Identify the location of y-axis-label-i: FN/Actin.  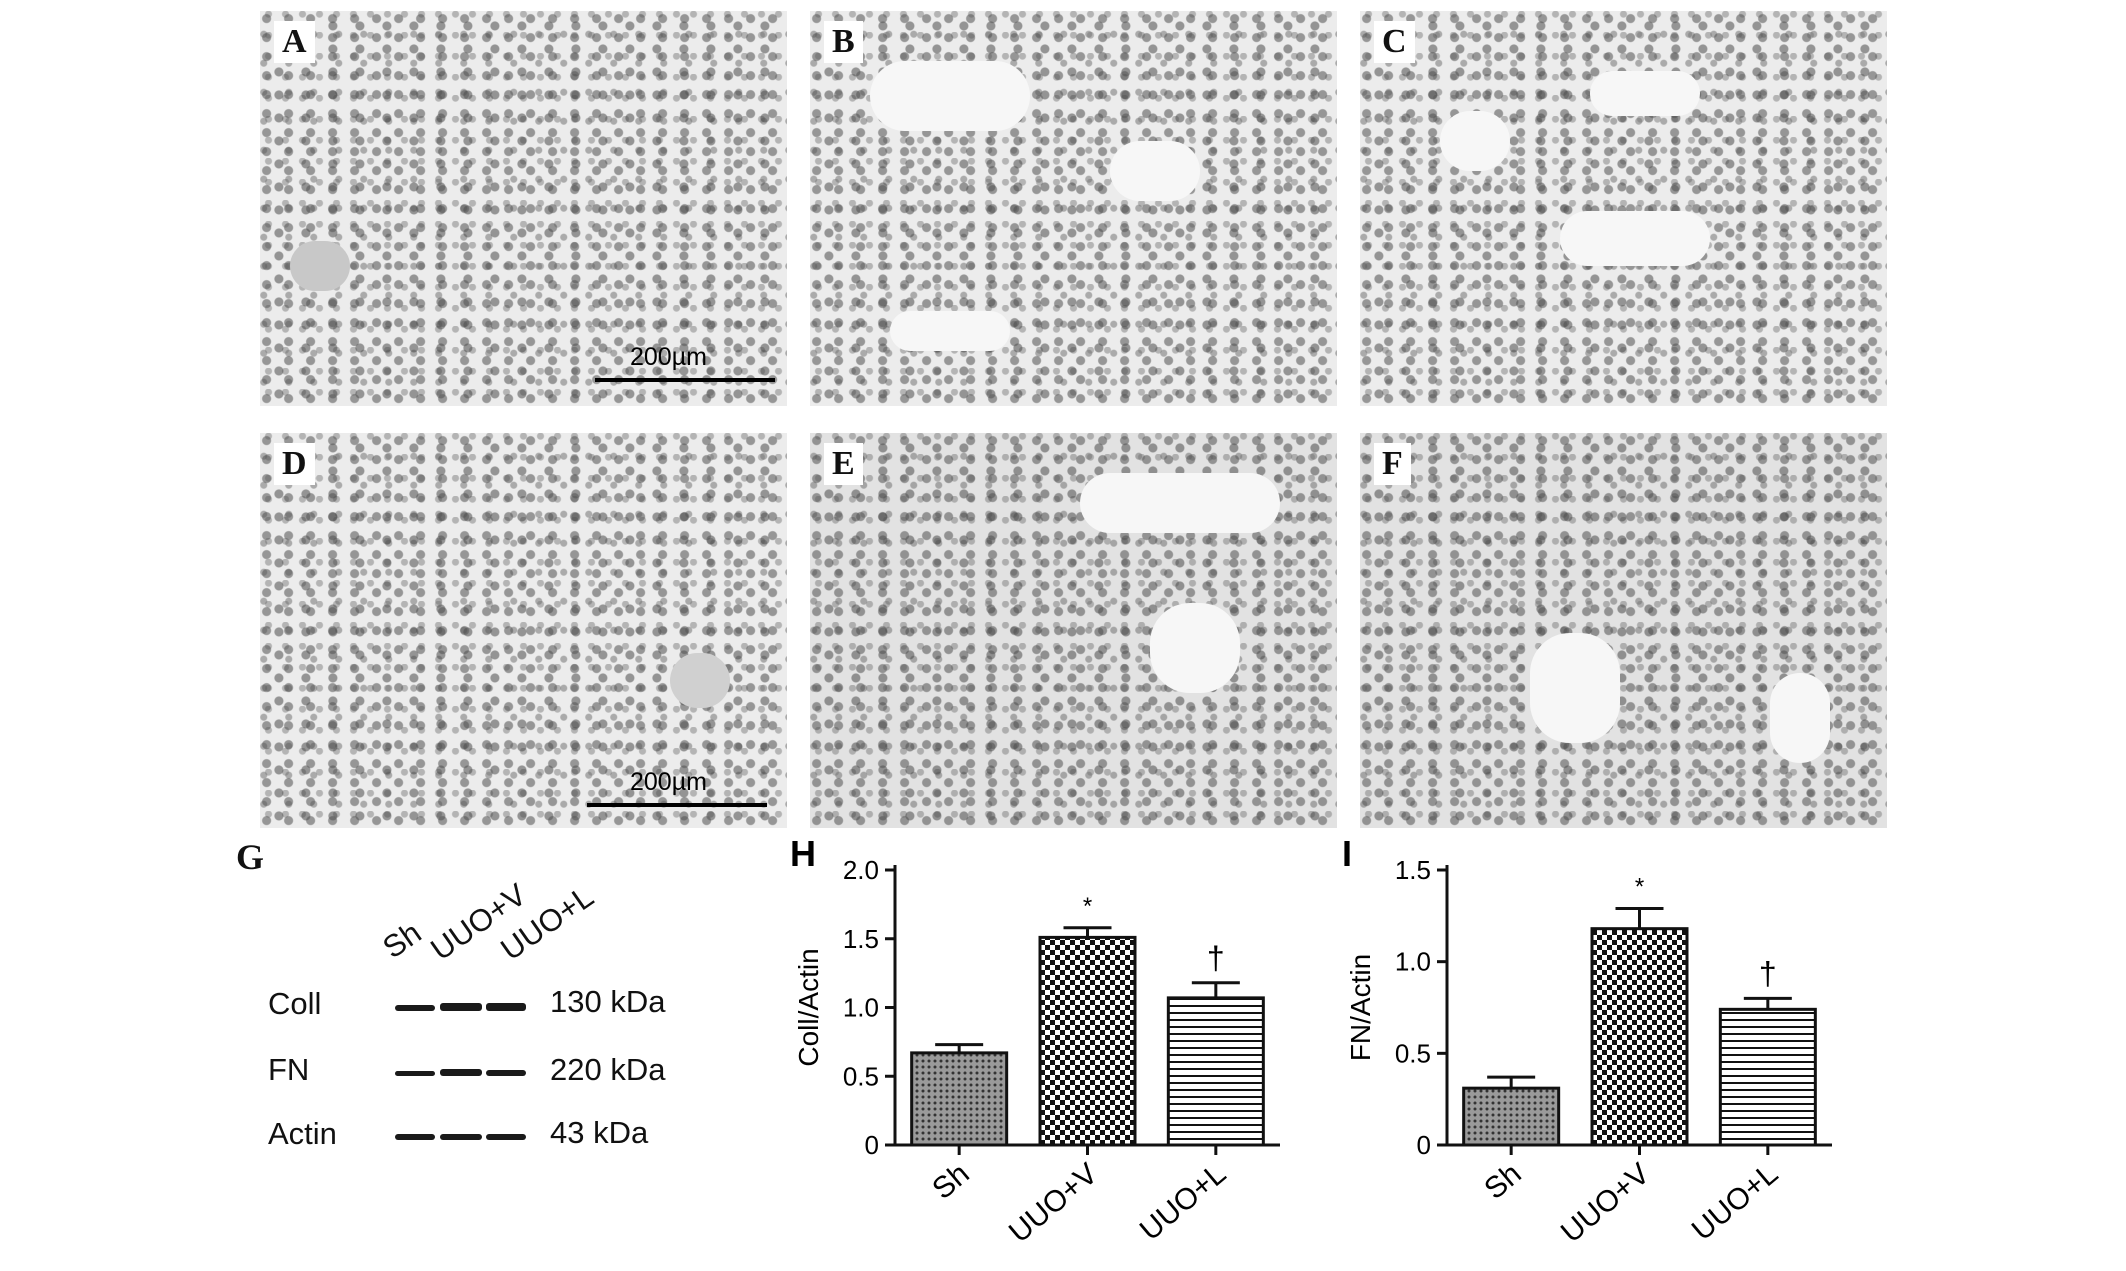
(1360, 1007).